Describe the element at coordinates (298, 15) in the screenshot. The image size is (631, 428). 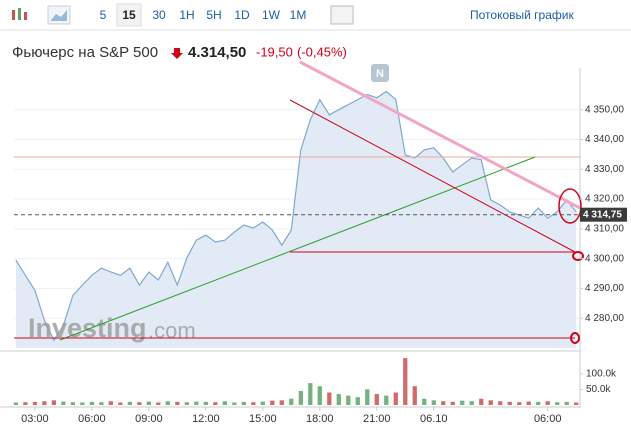
I see `interval-button: 1M` at that location.